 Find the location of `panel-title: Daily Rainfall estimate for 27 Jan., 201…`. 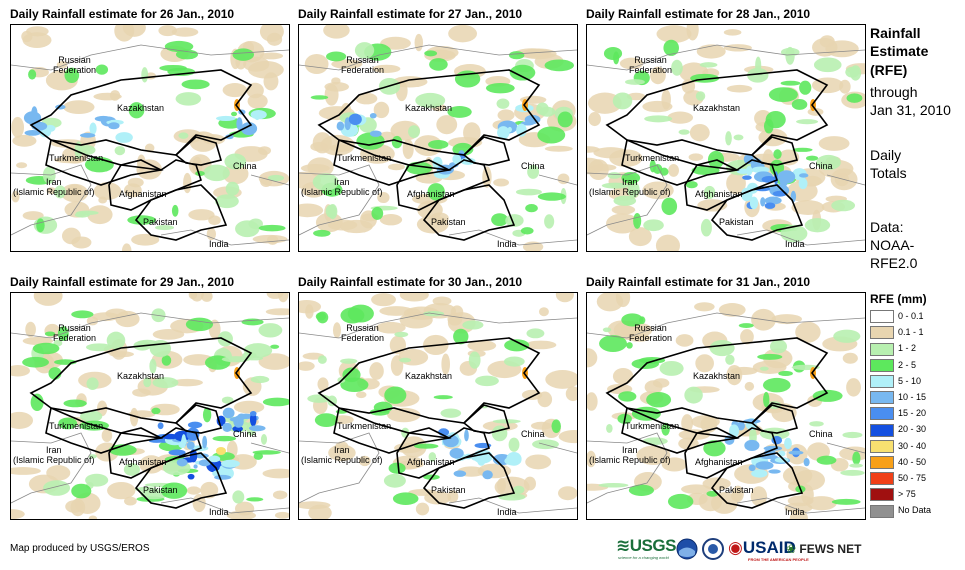

panel-title: Daily Rainfall estimate for 27 Jan., 201… is located at coordinates (410, 14).